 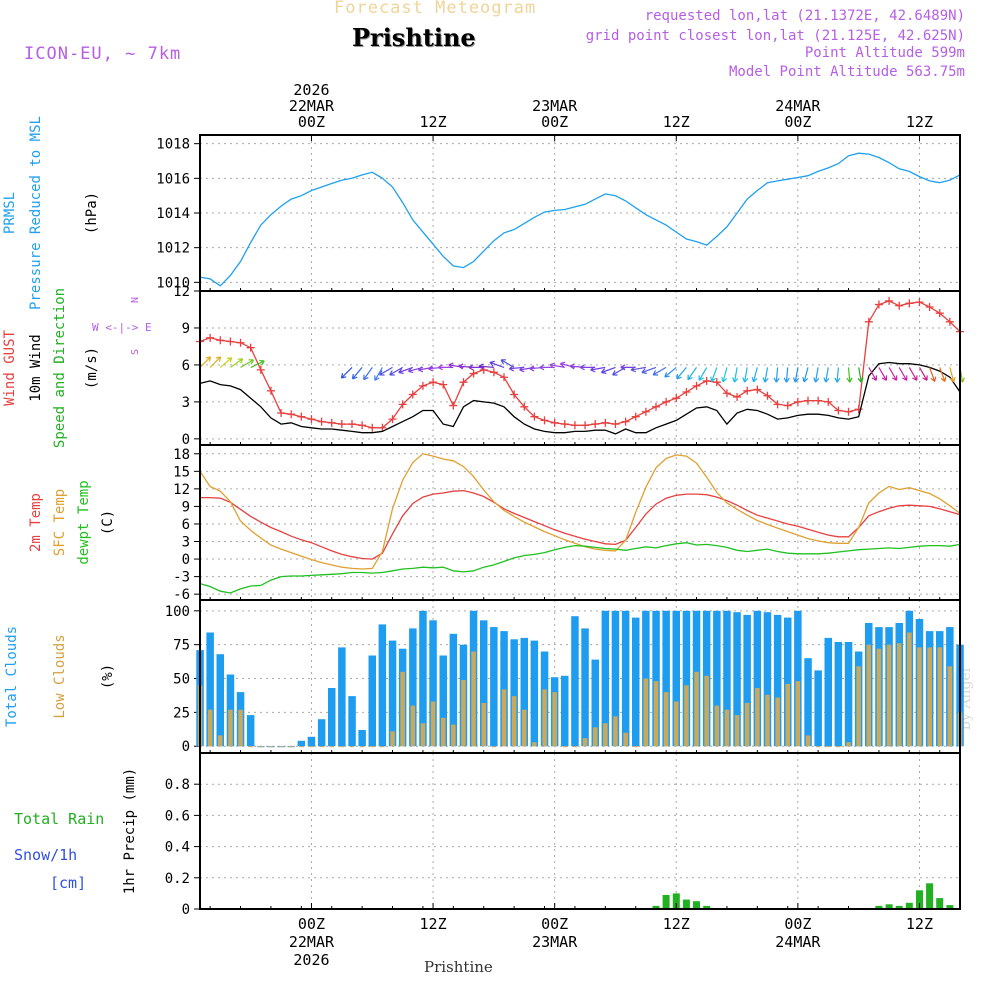 I want to click on panel-label: 10m Wind, so click(x=36, y=367).